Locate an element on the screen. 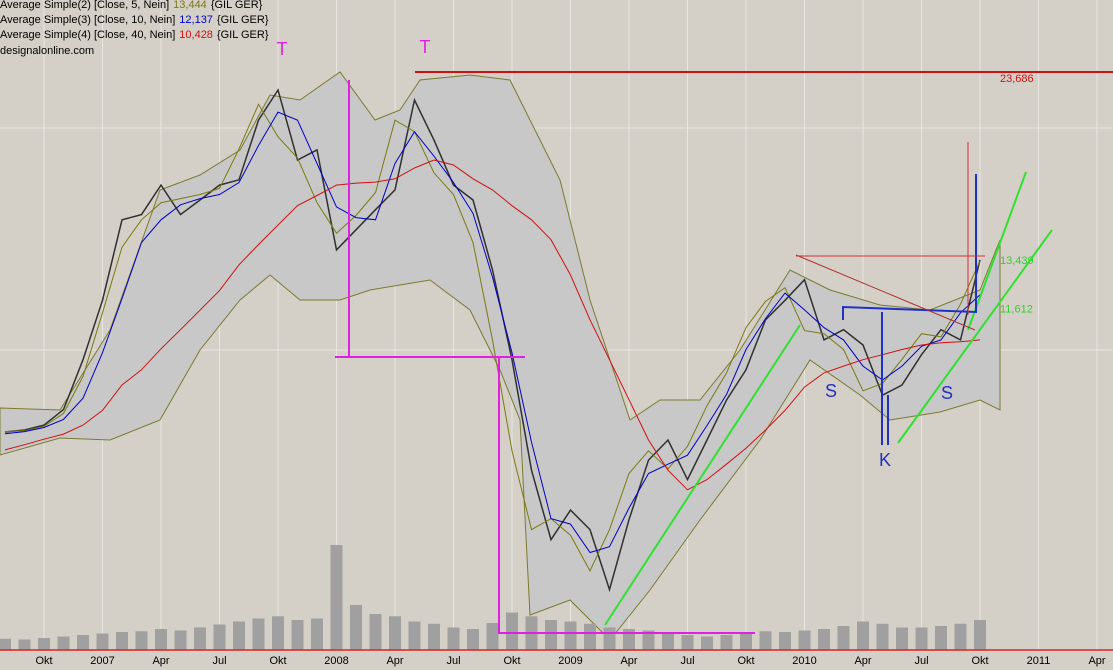  x-tick-label: 2011 is located at coordinates (1039, 661).